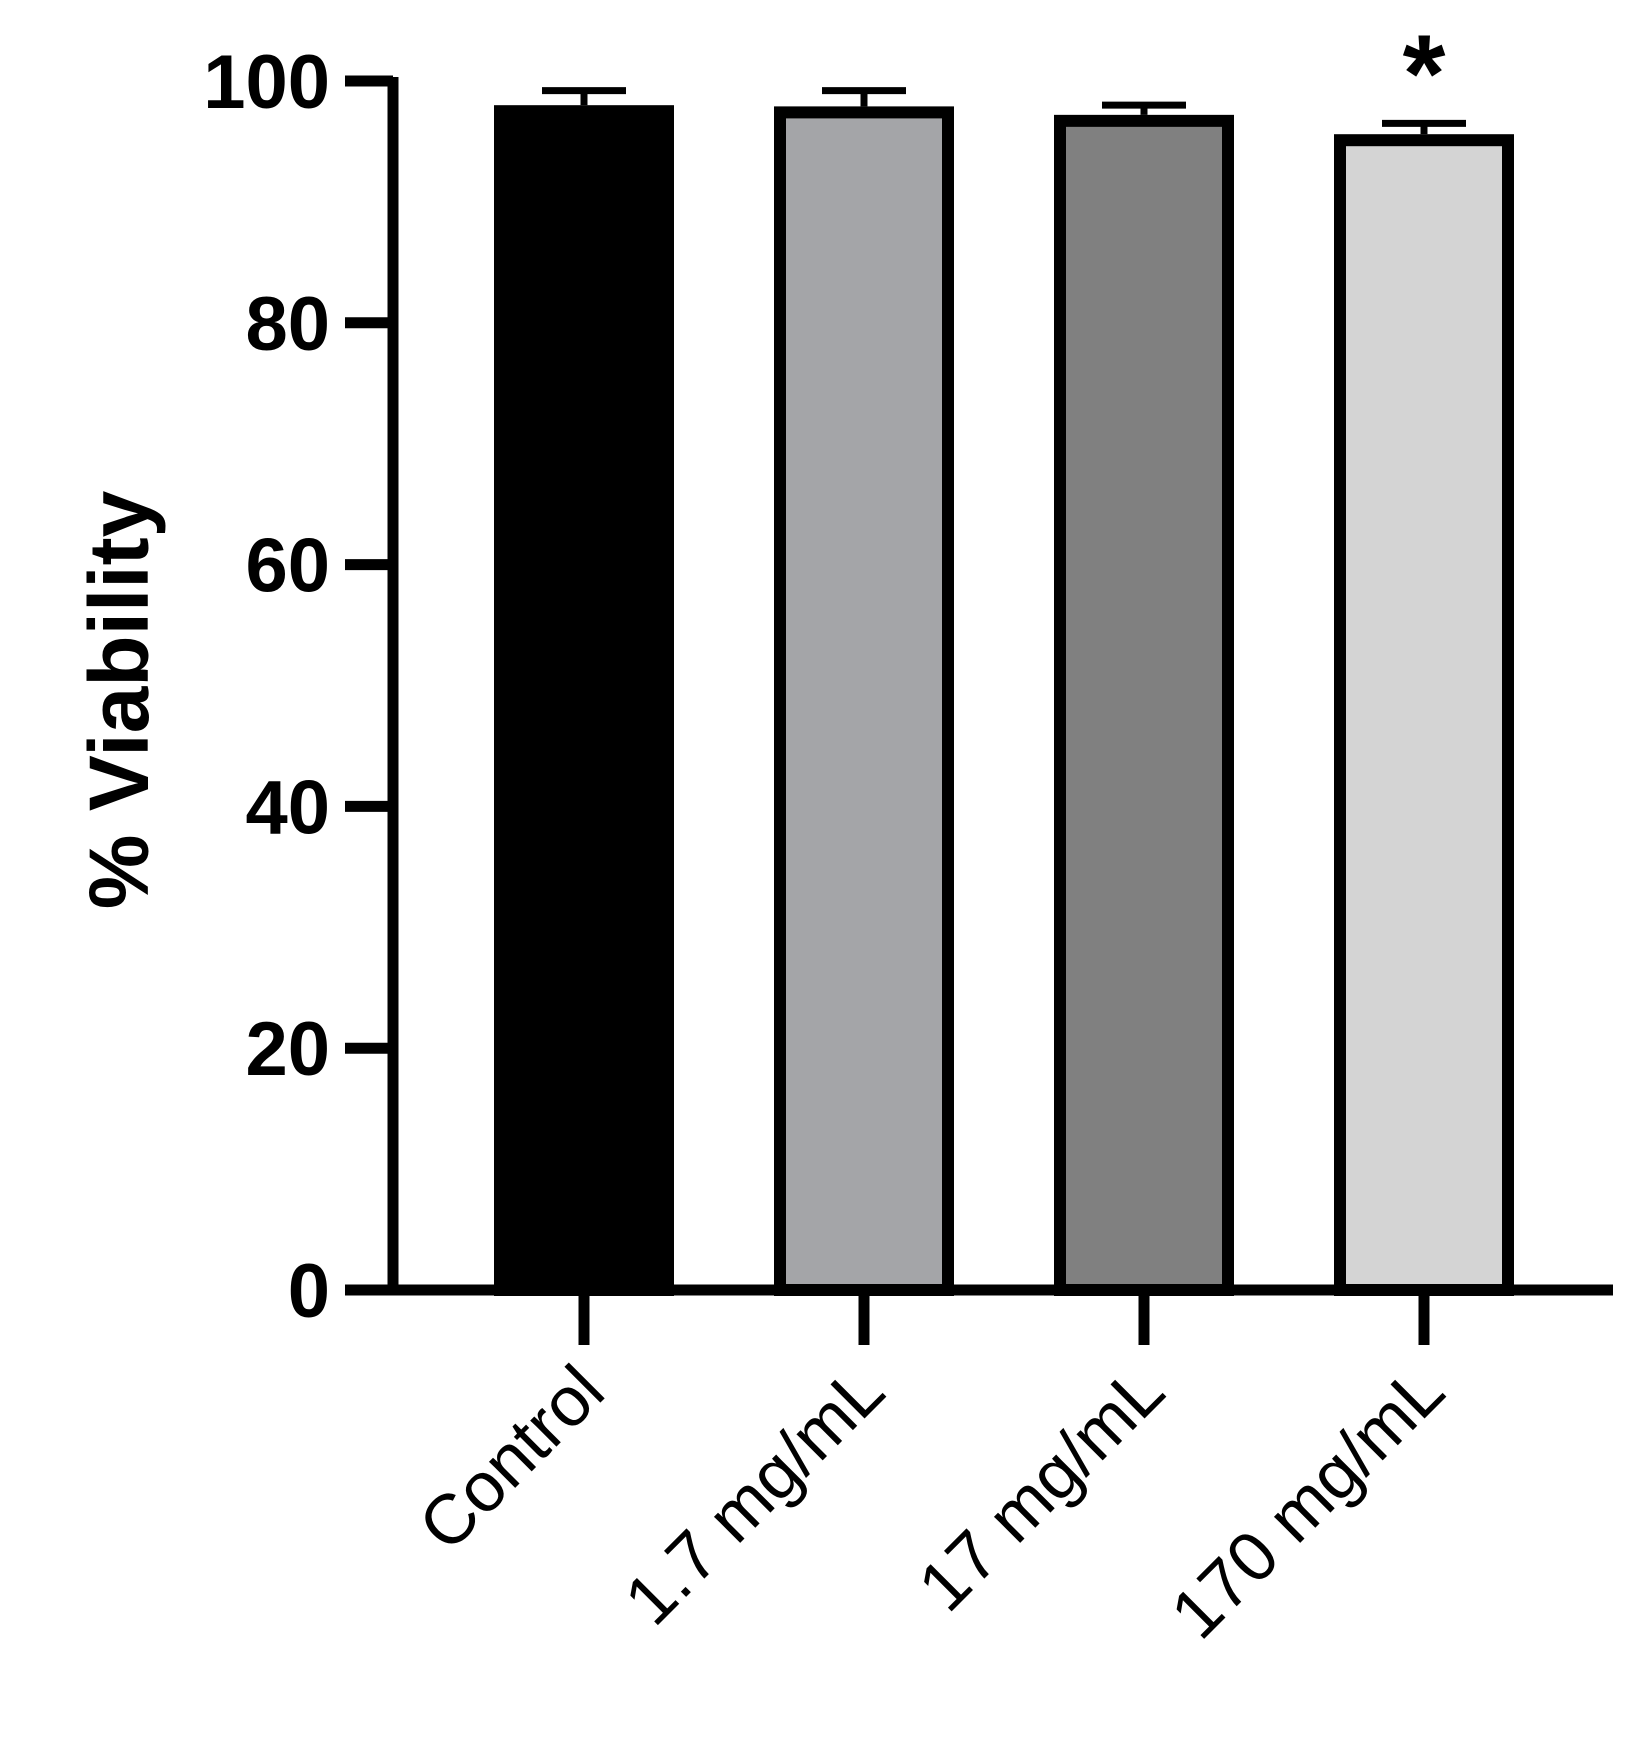 This screenshot has width=1647, height=1752. I want to click on y-tick-label-5: 100, so click(266, 82).